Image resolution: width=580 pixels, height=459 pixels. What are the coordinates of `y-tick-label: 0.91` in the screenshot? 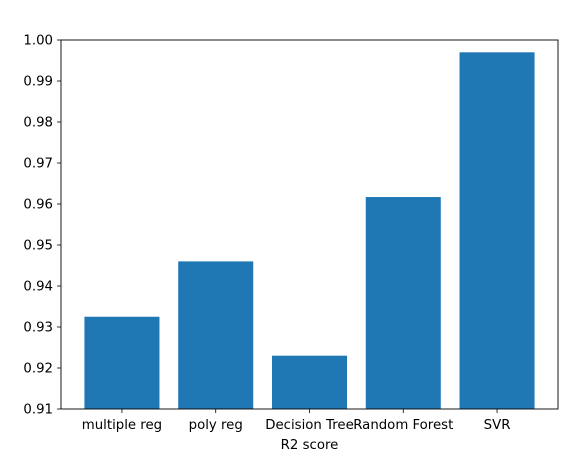 It's located at (38, 410).